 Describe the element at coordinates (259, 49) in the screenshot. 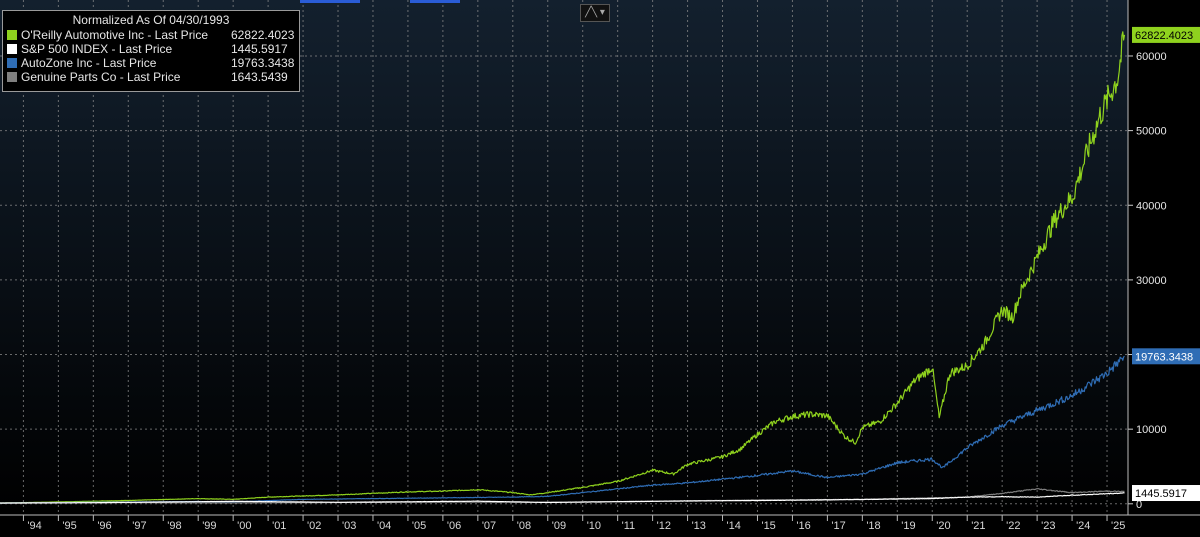

I see `legend-item-value: 1445.5917` at that location.